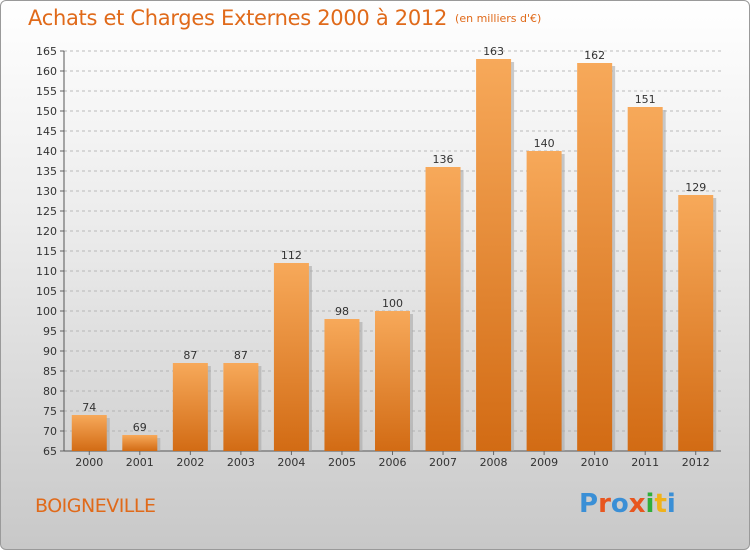 The image size is (750, 550). I want to click on logo-letter: r, so click(604, 504).